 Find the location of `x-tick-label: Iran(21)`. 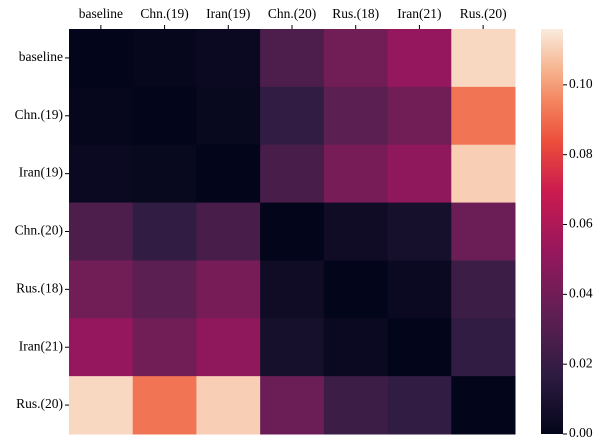

x-tick-label: Iran(21) is located at coordinates (419, 13).